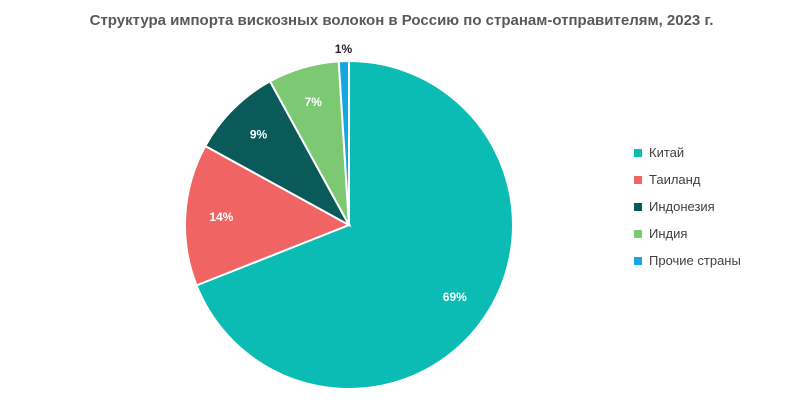 The width and height of the screenshot is (803, 406). Describe the element at coordinates (638, 260) in the screenshot. I see `legend-swatch-other` at that location.